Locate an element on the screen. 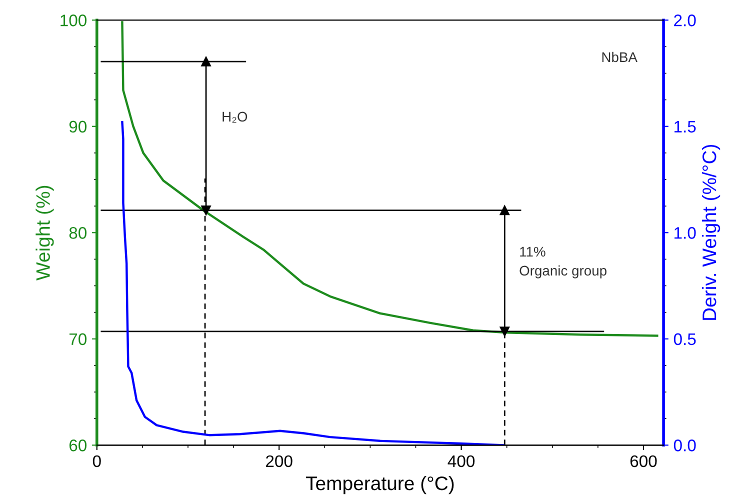  x-tick-label: 200 is located at coordinates (279, 461).